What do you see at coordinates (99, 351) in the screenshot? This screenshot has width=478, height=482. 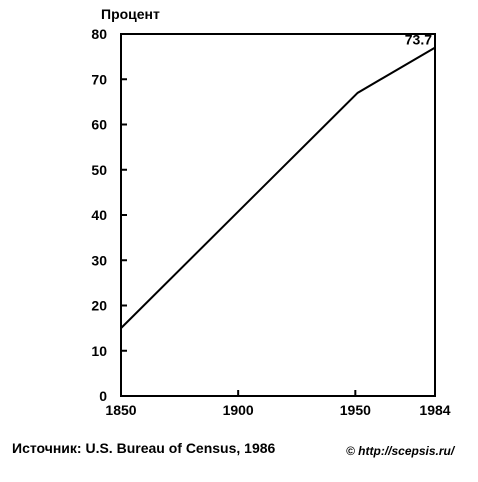 I see `y-tick-label: 10` at bounding box center [99, 351].